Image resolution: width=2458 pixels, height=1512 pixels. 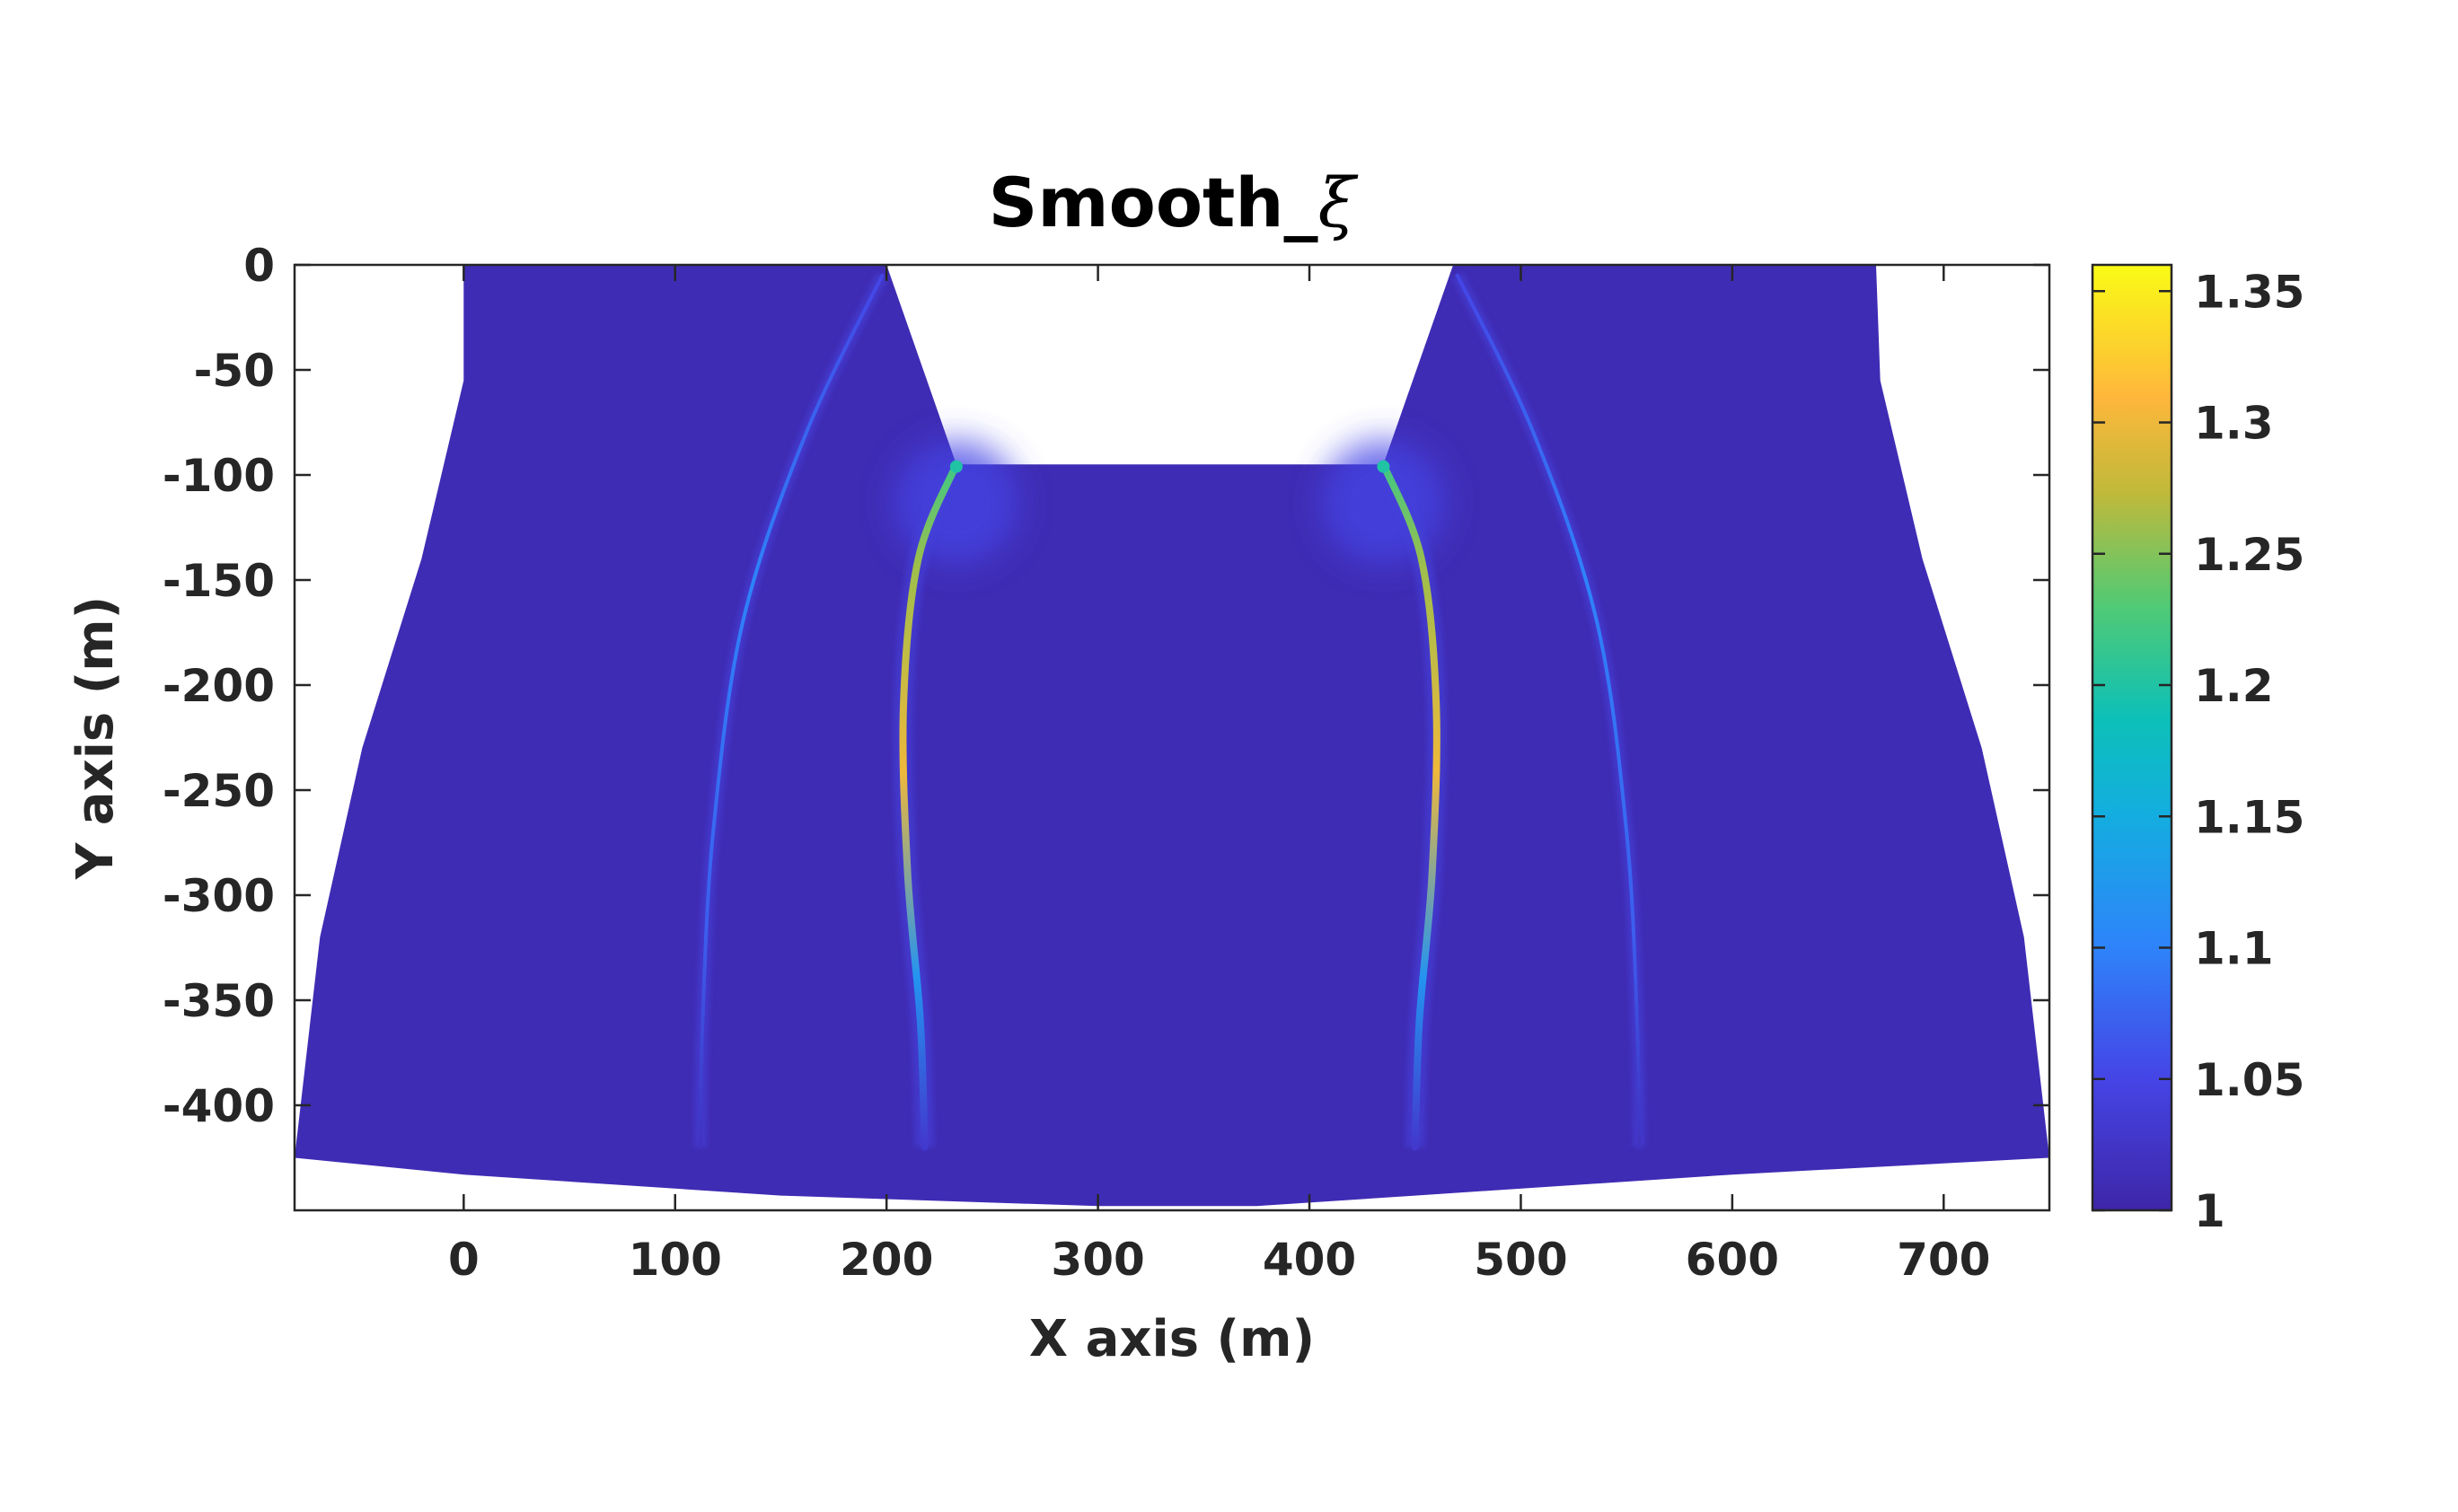 What do you see at coordinates (2234, 949) in the screenshot?
I see `colorbar-tick-label: 1.1` at bounding box center [2234, 949].